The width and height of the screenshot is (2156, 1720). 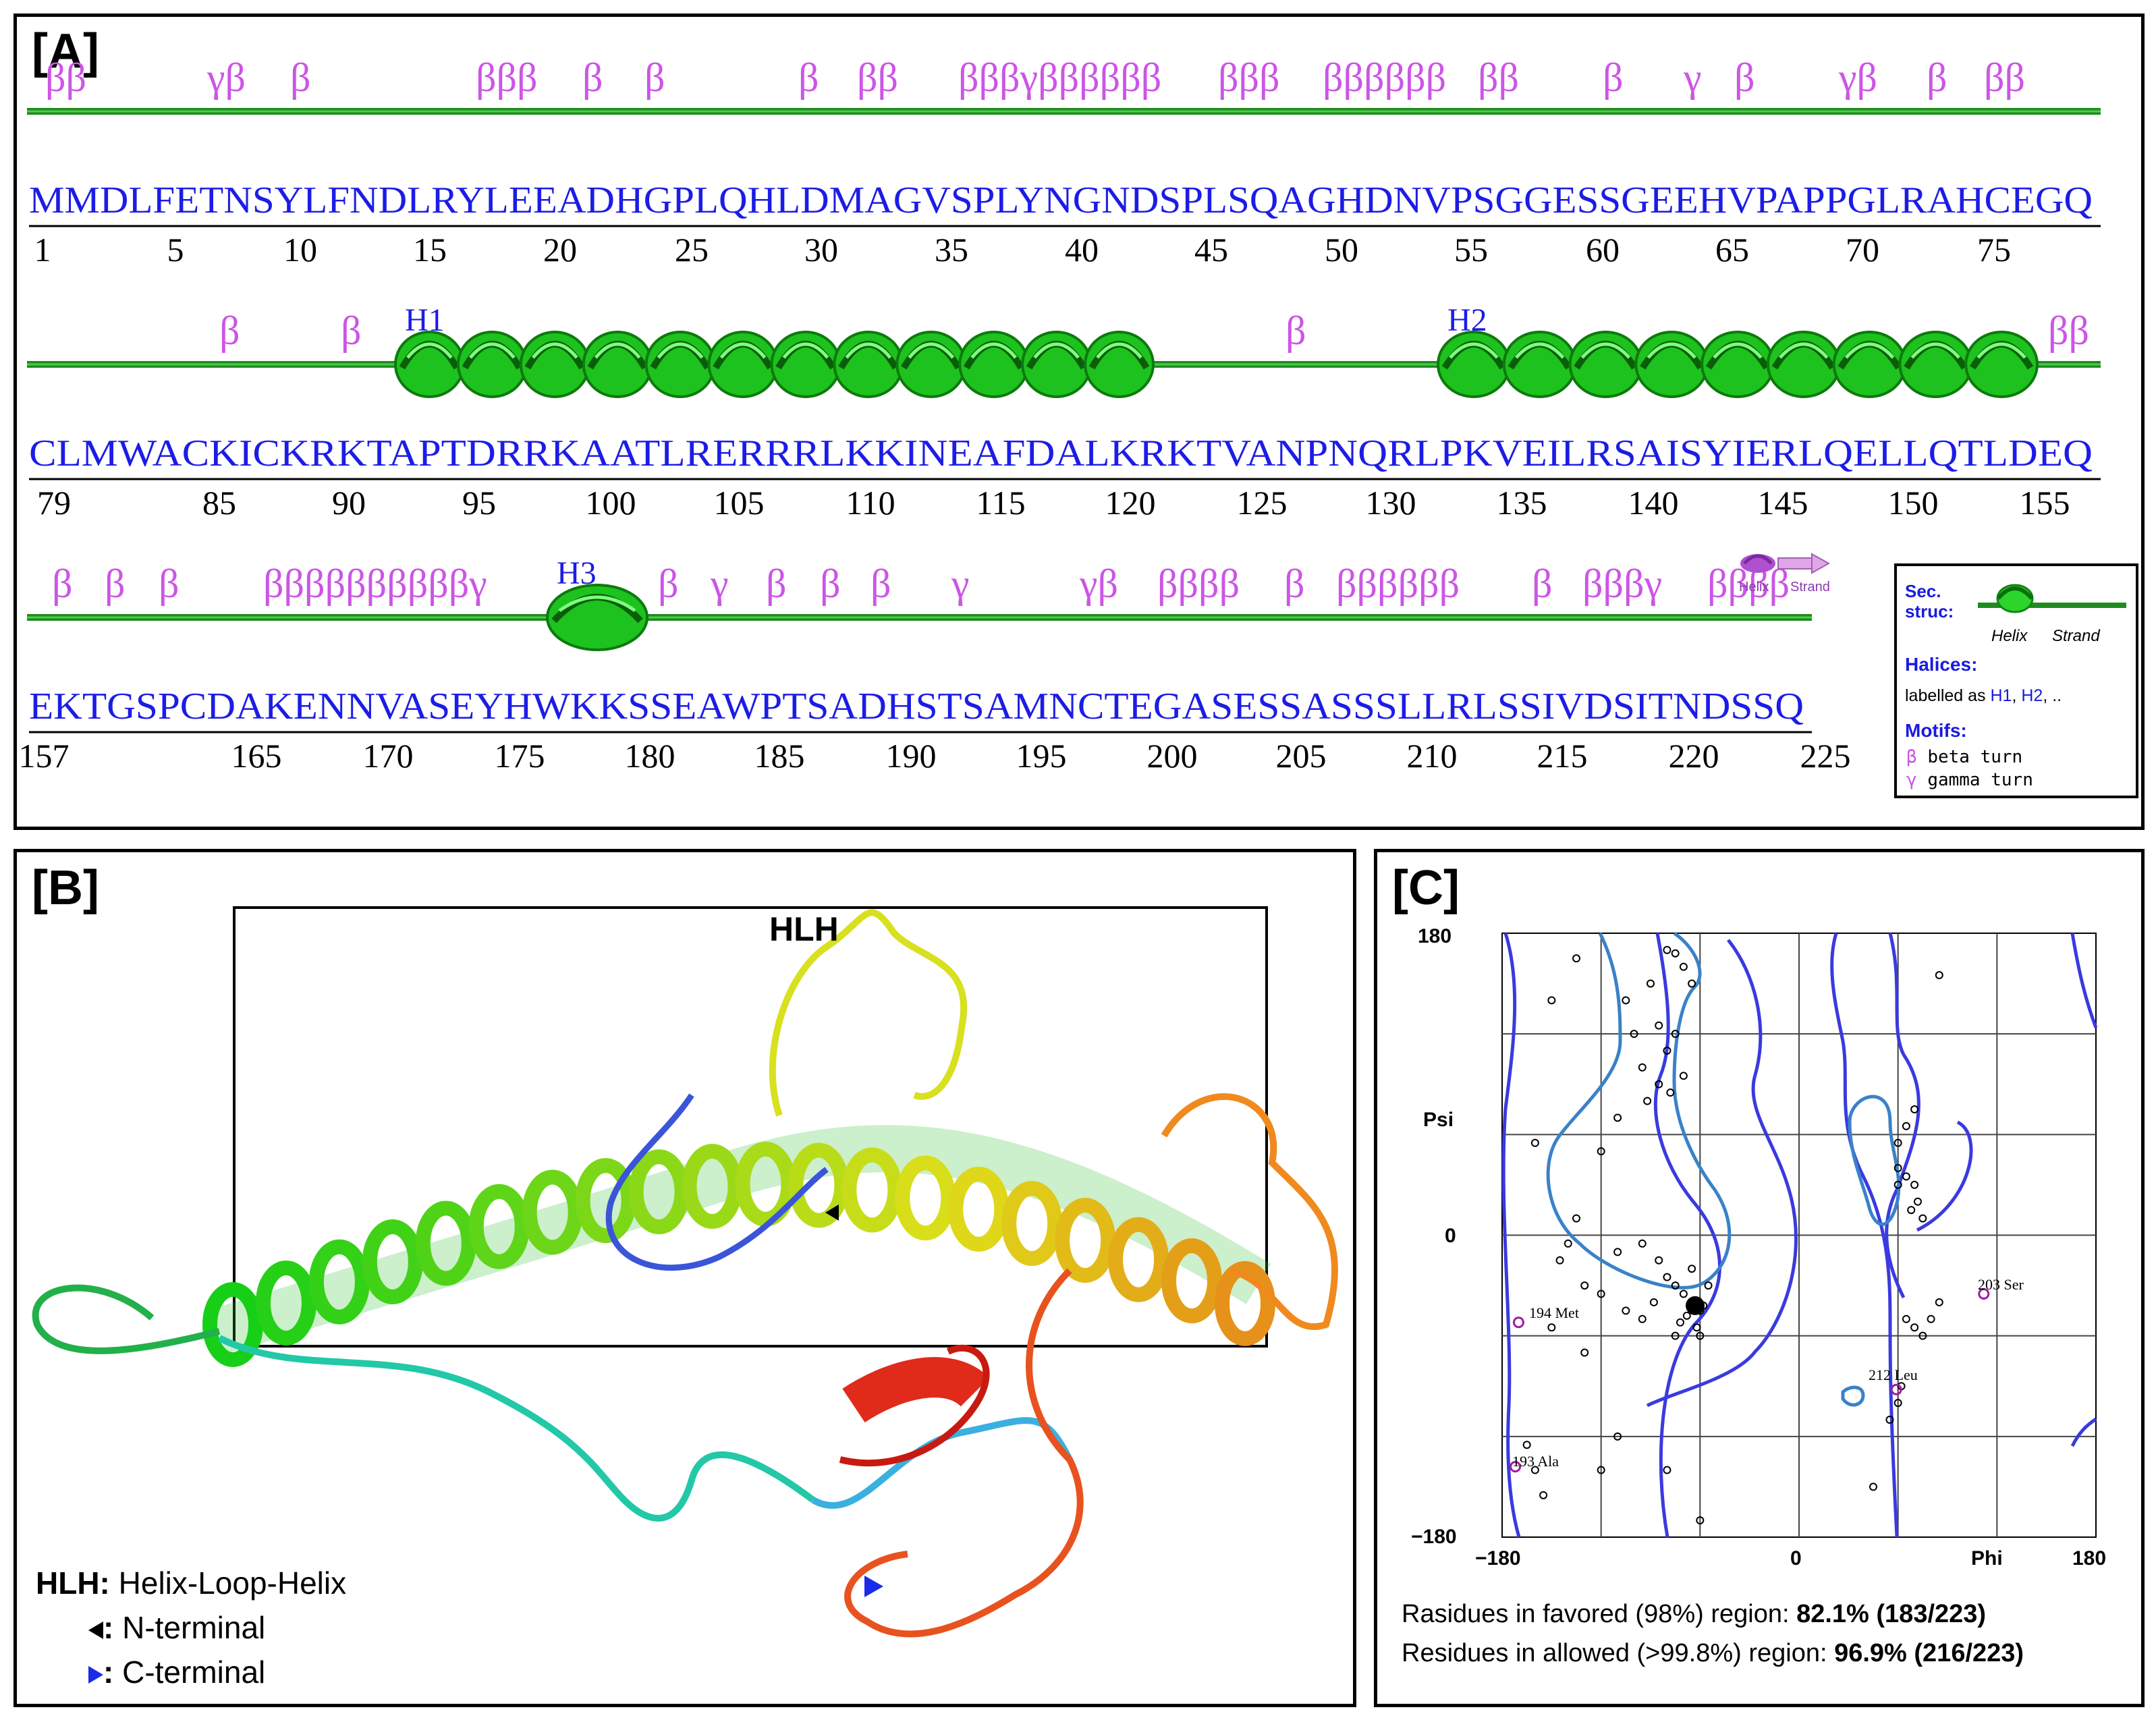 What do you see at coordinates (2089, 1558) in the screenshot?
I see `x-tick-180: 180` at bounding box center [2089, 1558].